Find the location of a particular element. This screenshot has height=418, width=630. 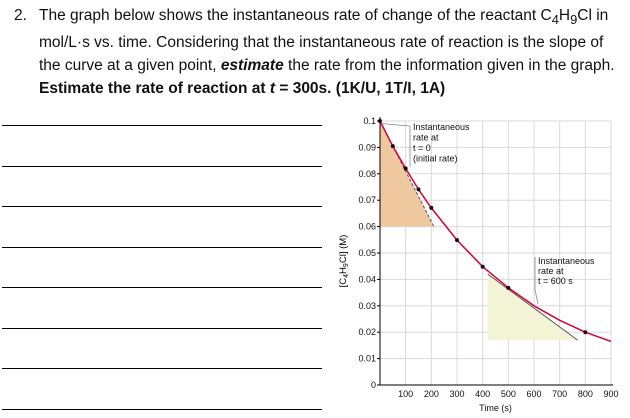

y-tick-label: 0.08 is located at coordinates (367, 174).